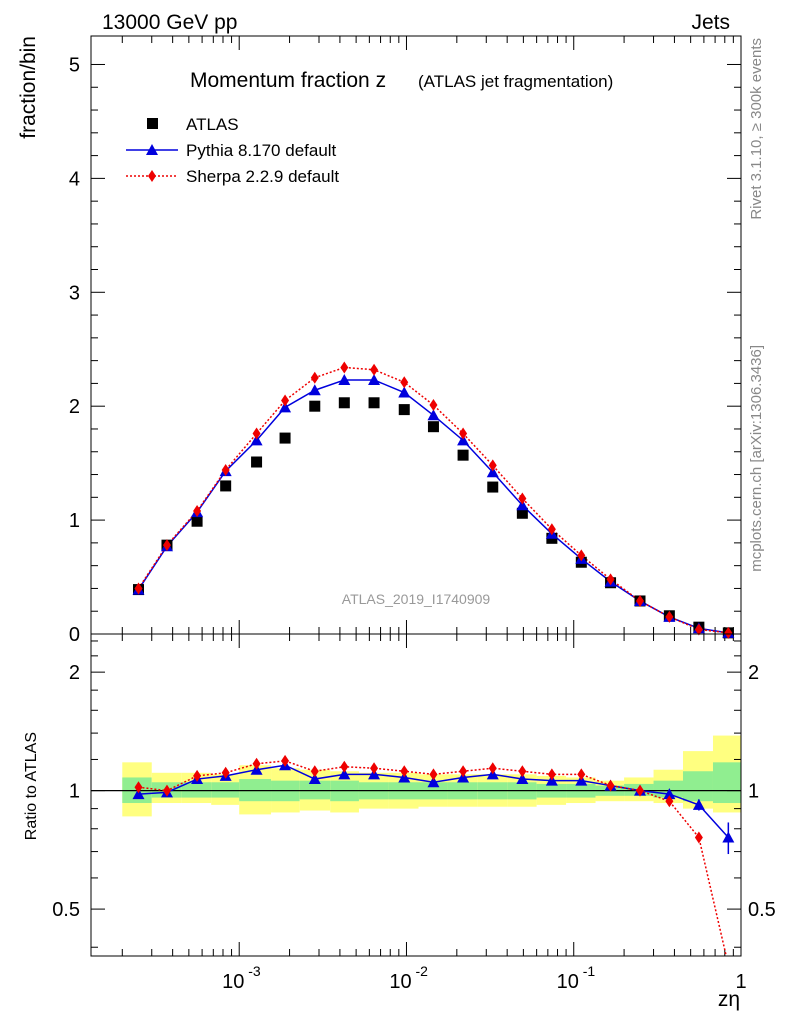 The height and width of the screenshot is (1024, 786). What do you see at coordinates (152, 176) in the screenshot?
I see `legend-marker-sherpa` at bounding box center [152, 176].